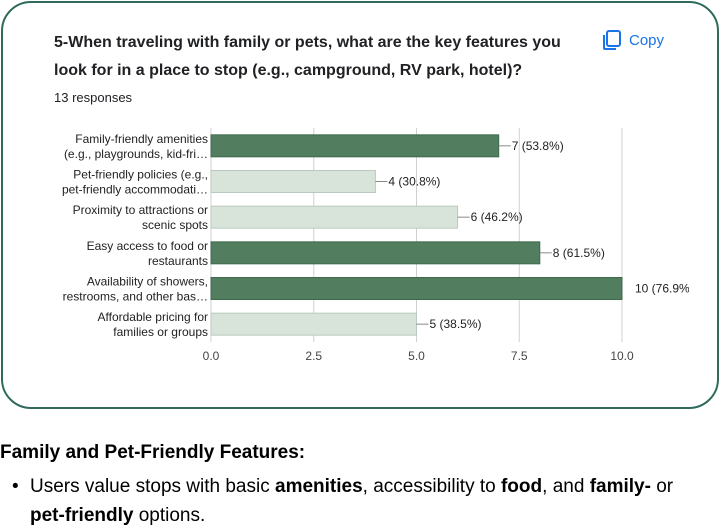 The image size is (724, 531). Describe the element at coordinates (662, 486) in the screenshot. I see `bullet-text-run: or` at that location.